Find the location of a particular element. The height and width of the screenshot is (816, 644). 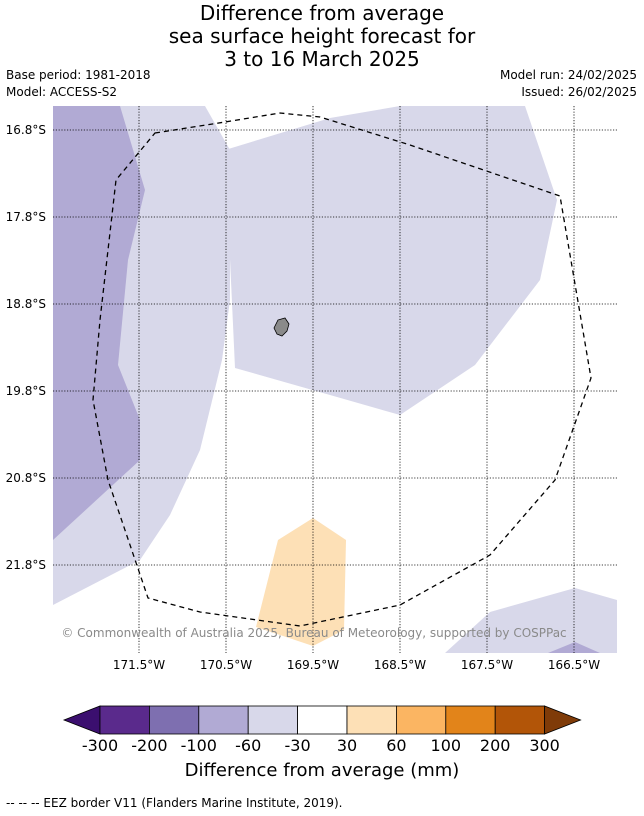

lat-label: 17.8°S is located at coordinates (26, 217).